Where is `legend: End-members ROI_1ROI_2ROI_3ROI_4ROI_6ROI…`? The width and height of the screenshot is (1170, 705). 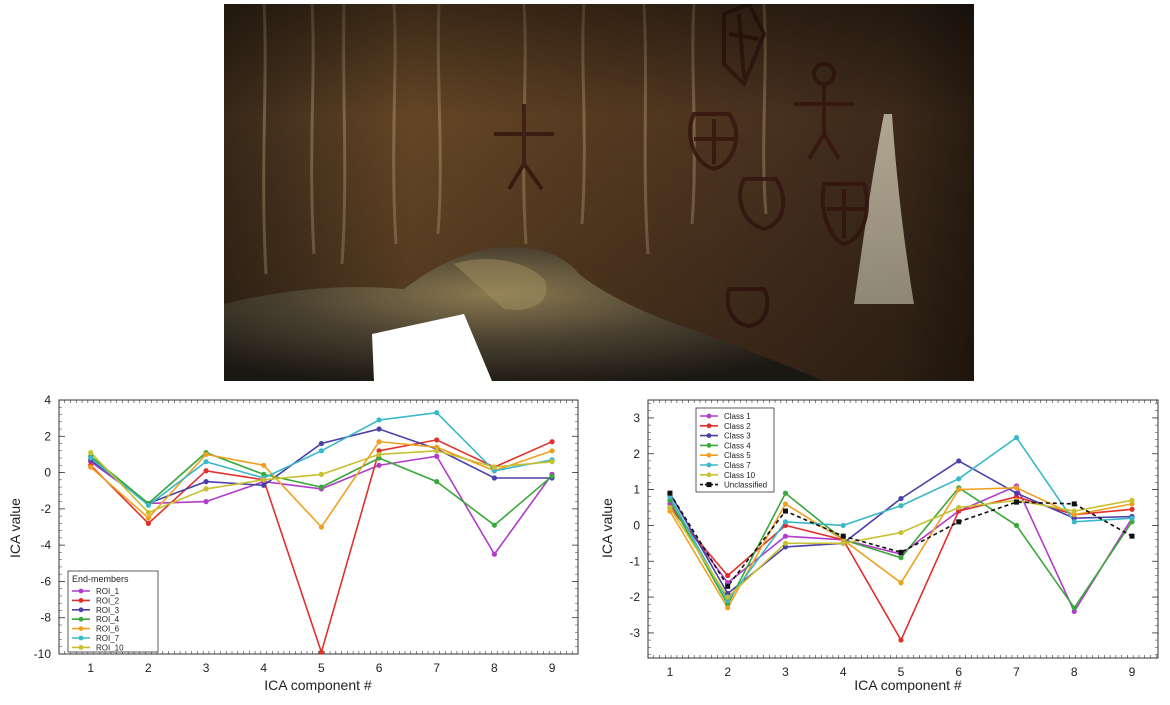
legend: End-members ROI_1ROI_2ROI_3ROI_4ROI_6ROI… is located at coordinates (113, 611).